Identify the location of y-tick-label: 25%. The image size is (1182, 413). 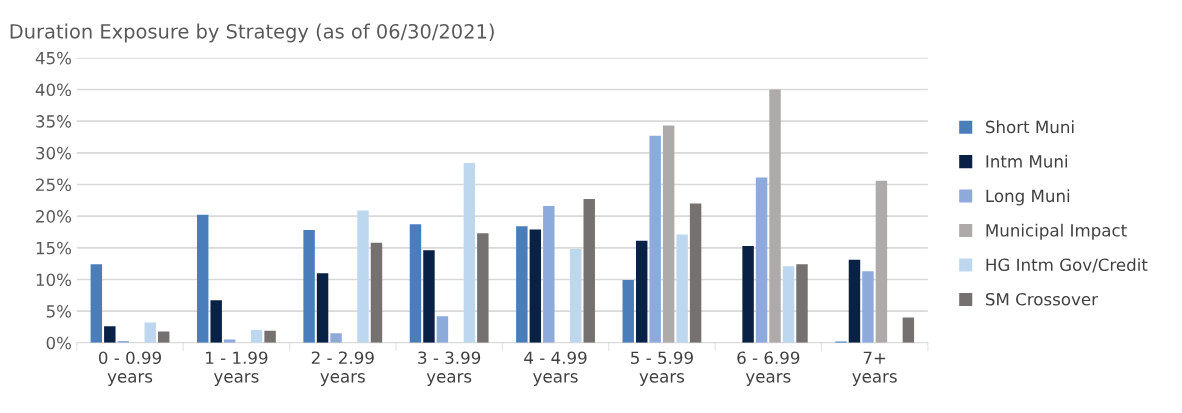
(54, 185).